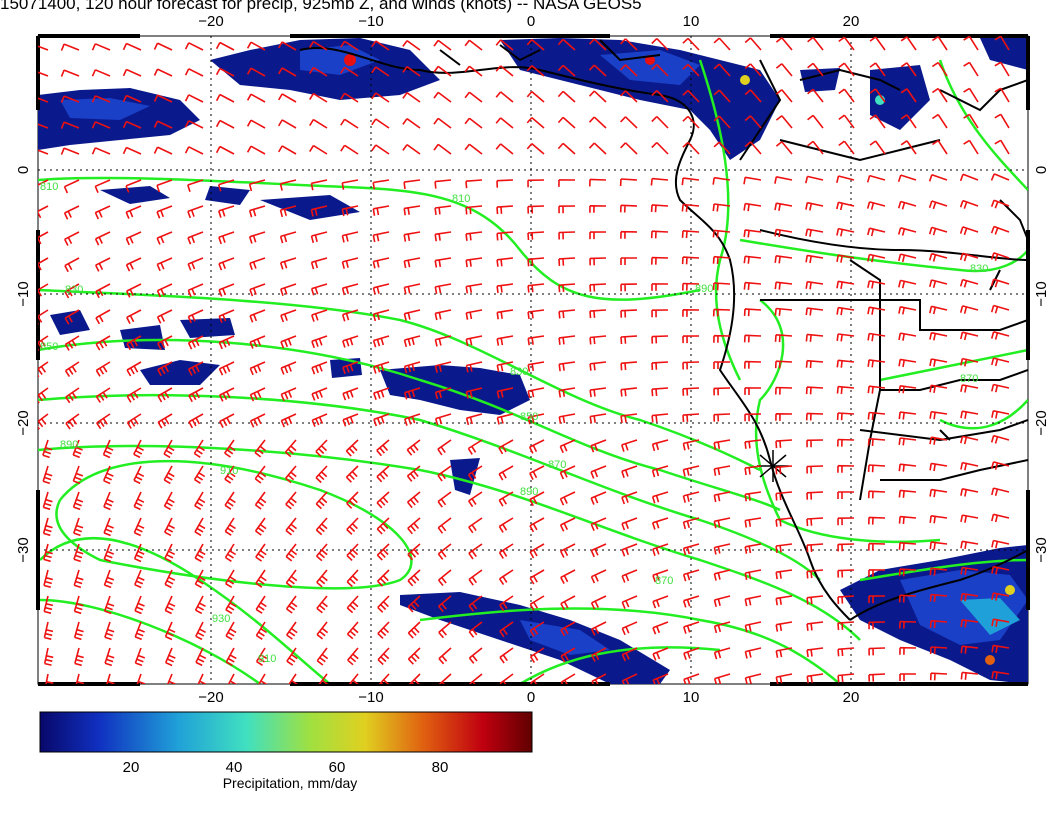 The width and height of the screenshot is (1056, 816). What do you see at coordinates (1041, 170) in the screenshot?
I see `lat-tick-label: 0` at bounding box center [1041, 170].